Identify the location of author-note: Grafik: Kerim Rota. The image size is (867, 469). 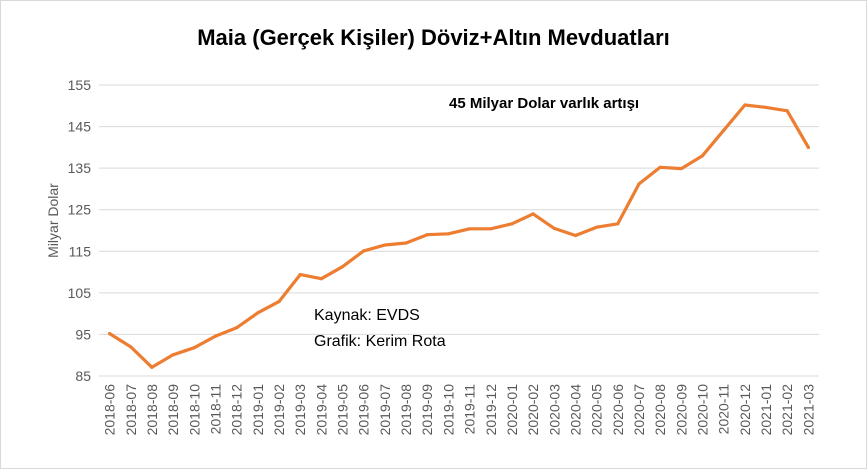
(380, 341).